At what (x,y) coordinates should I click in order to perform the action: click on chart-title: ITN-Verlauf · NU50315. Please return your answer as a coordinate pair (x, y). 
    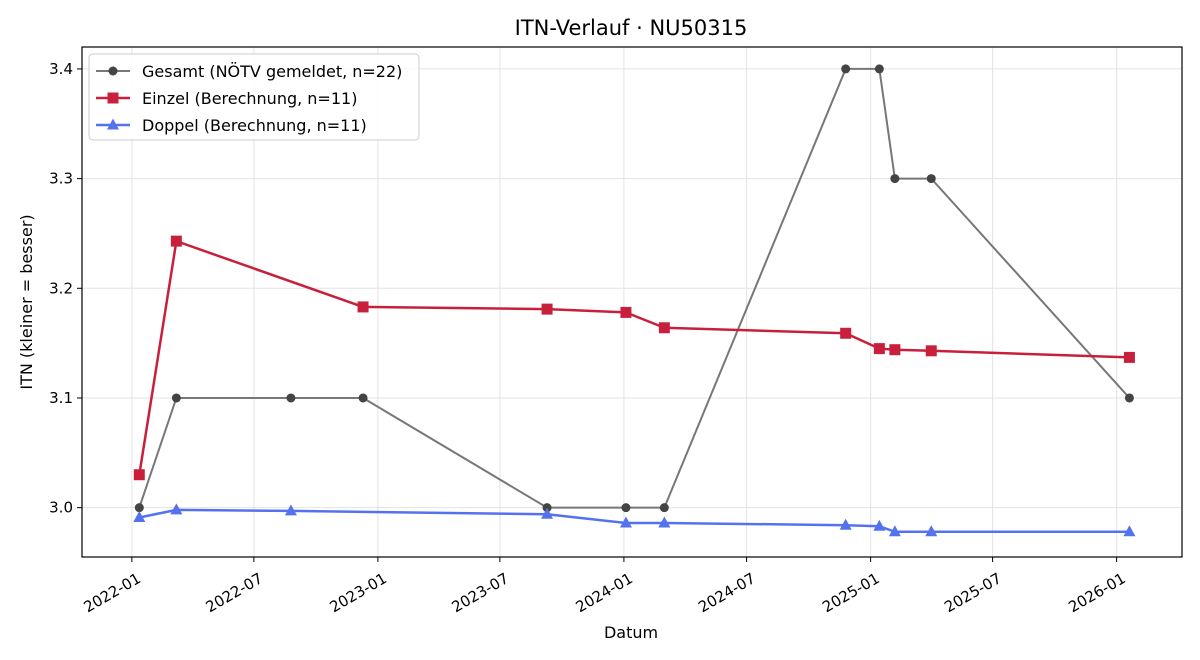
    Looking at the image, I should click on (631, 28).